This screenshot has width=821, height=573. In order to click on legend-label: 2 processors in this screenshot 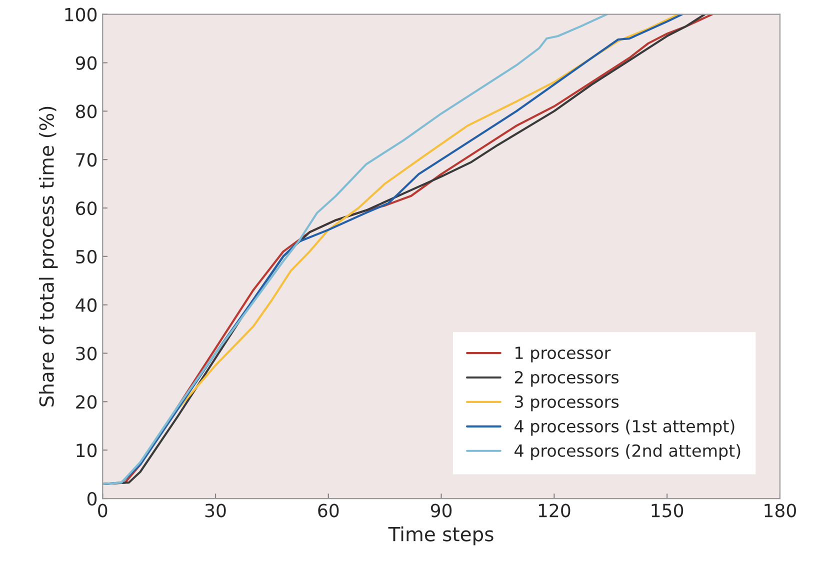, I will do `click(566, 378)`.